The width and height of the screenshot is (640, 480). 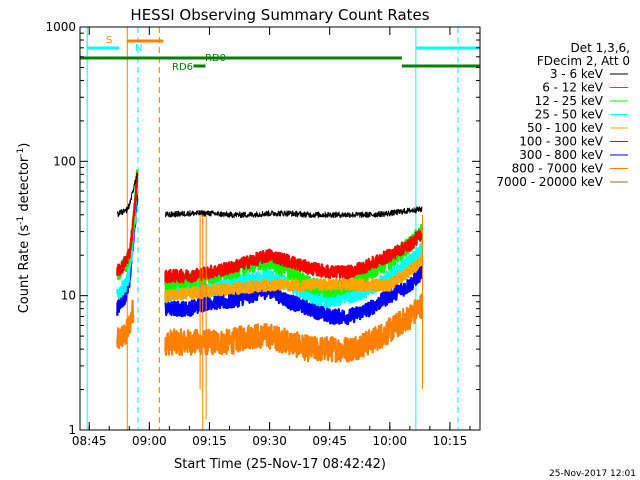 I want to click on annotation-rd0: RD0, so click(x=215, y=58).